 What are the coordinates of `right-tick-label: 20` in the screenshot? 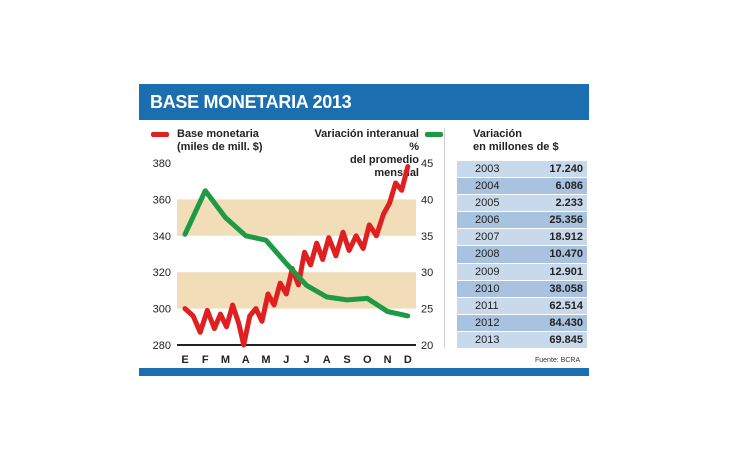 It's located at (427, 346).